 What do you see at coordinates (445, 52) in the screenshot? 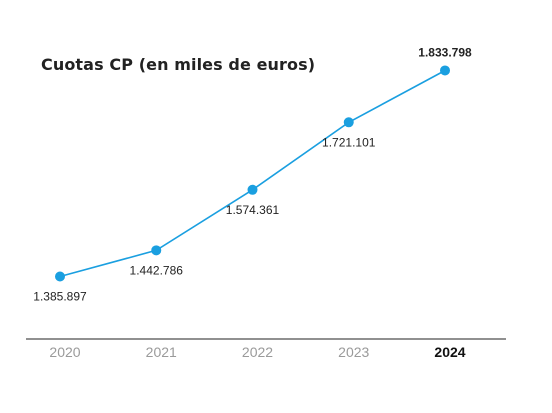
I see `data-label-2024: 1.833.798` at bounding box center [445, 52].